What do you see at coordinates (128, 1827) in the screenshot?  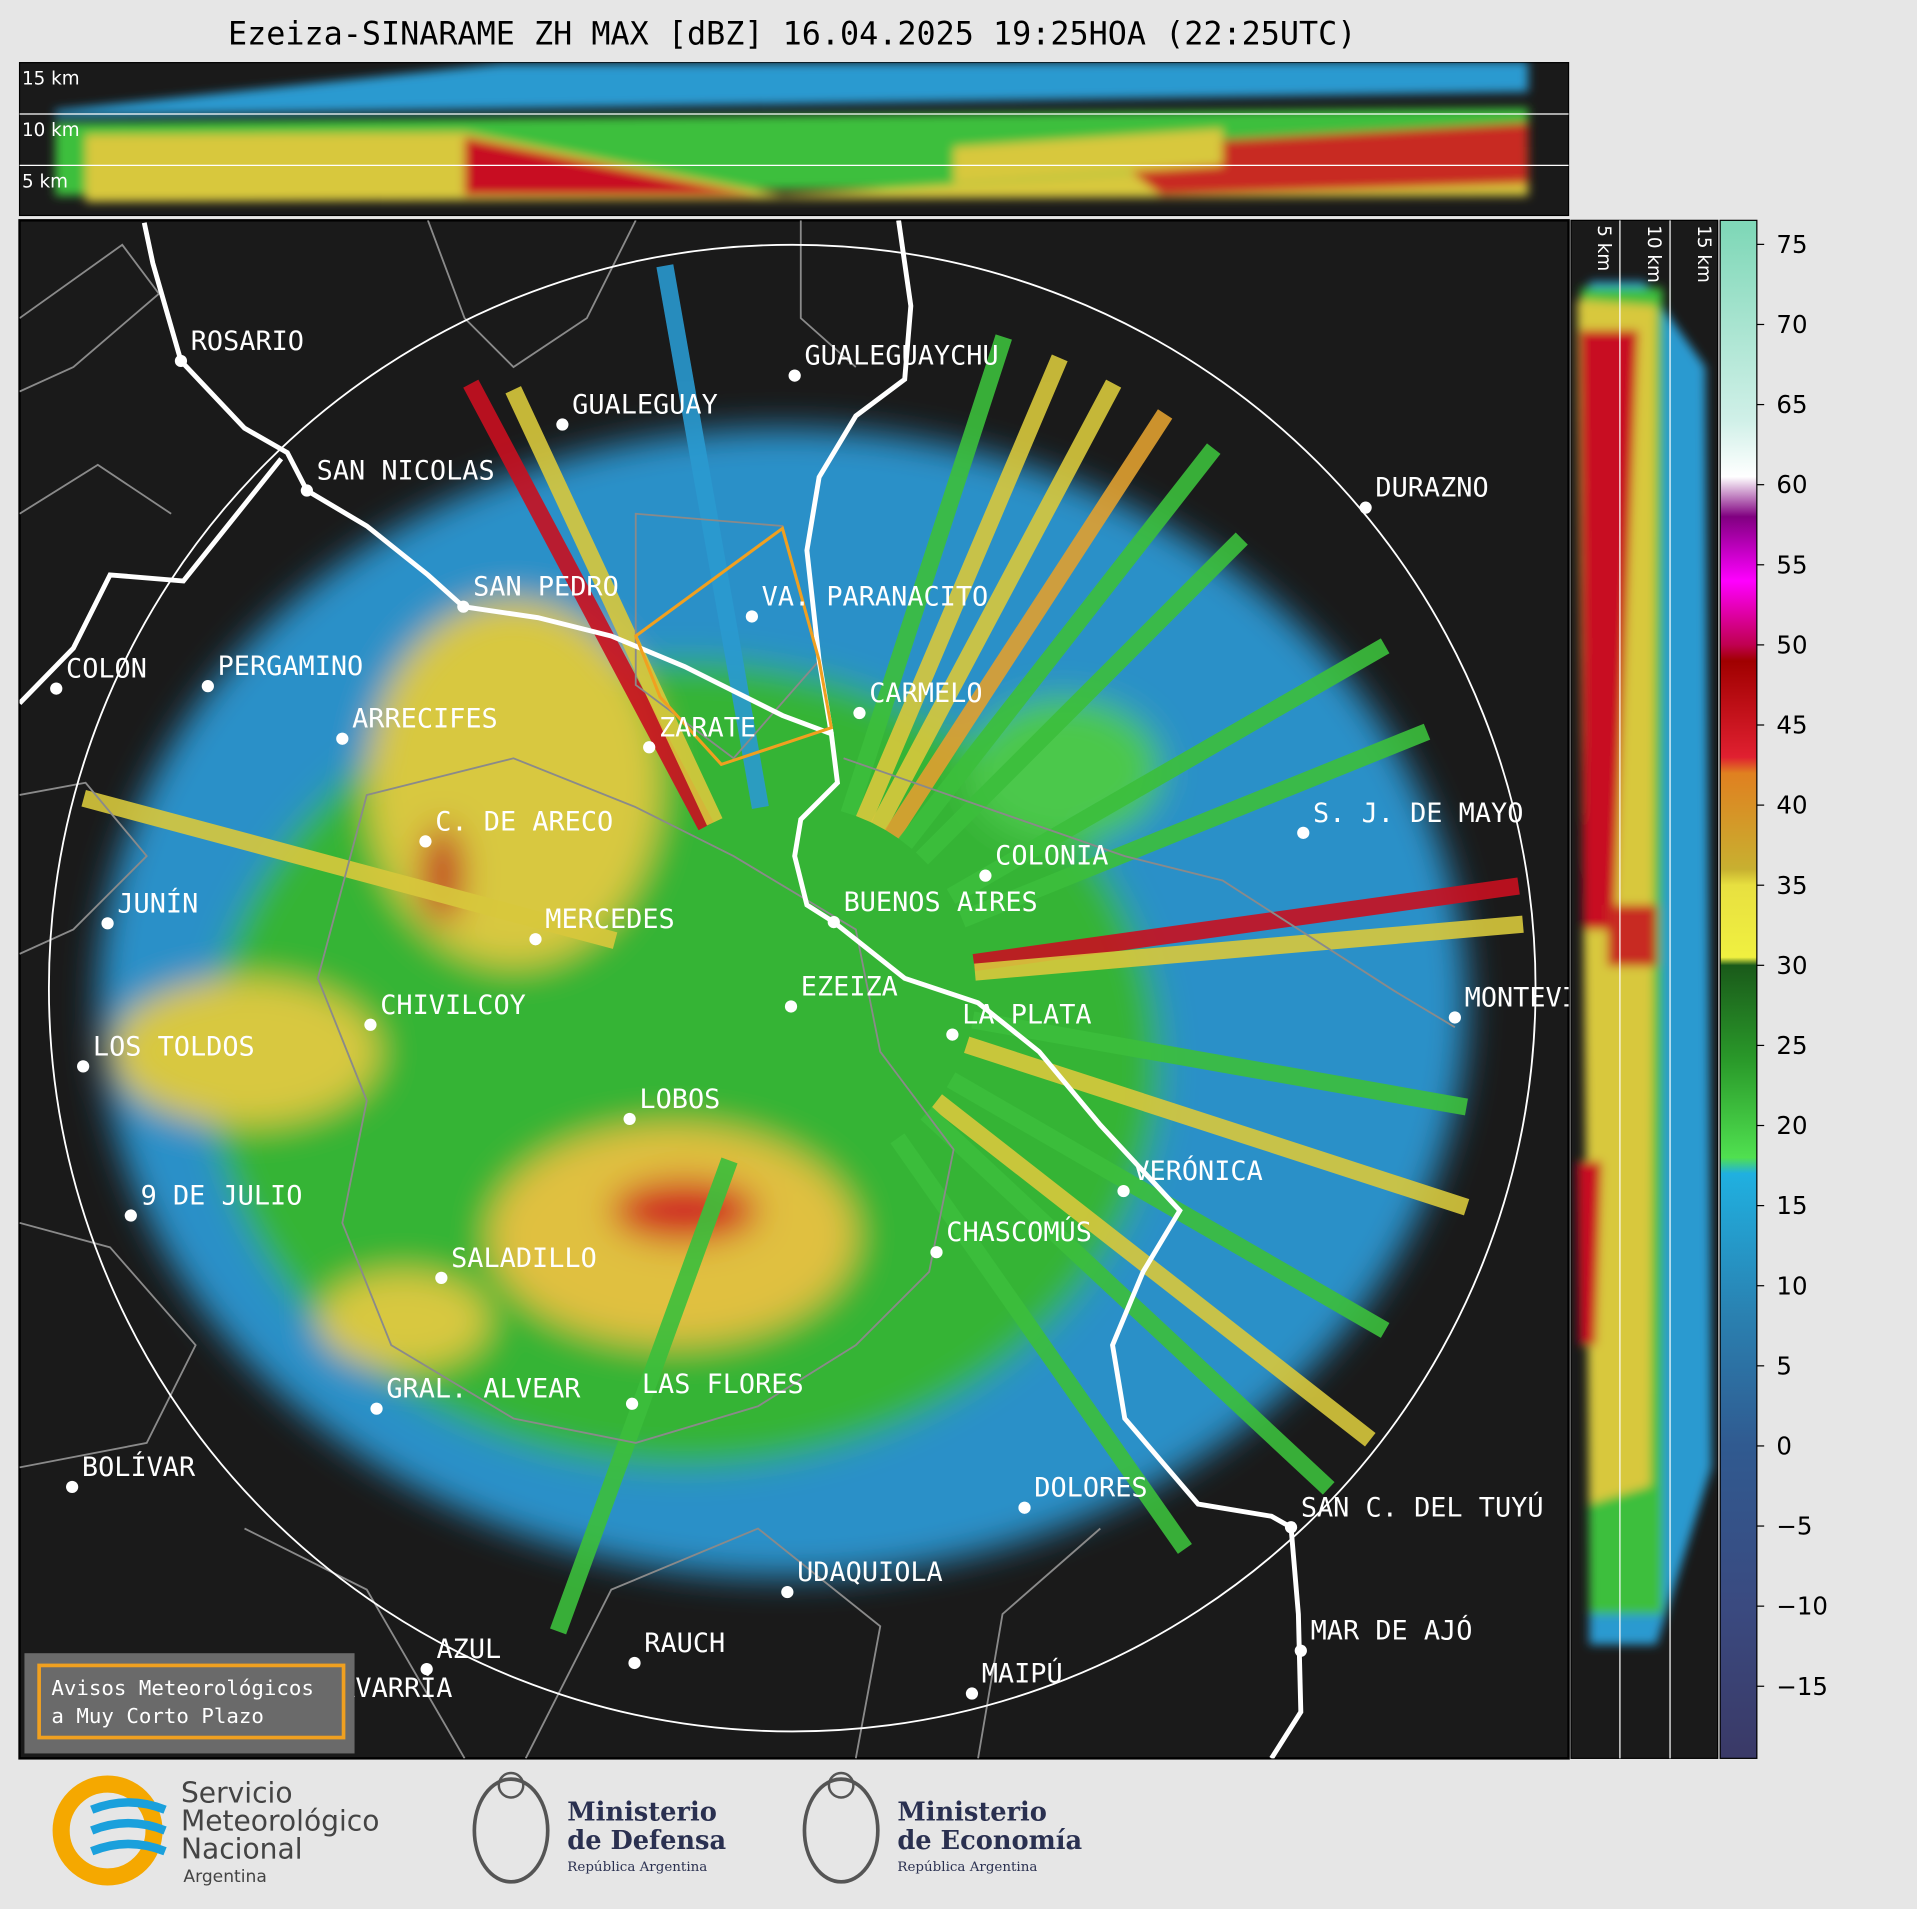 I see `smn-waves` at bounding box center [128, 1827].